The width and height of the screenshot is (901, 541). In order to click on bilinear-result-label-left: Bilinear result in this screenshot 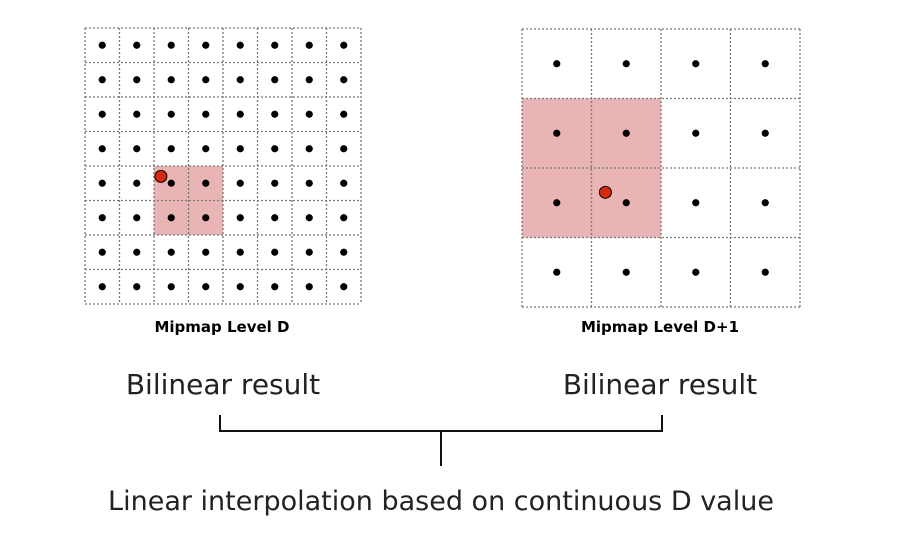, I will do `click(223, 384)`.